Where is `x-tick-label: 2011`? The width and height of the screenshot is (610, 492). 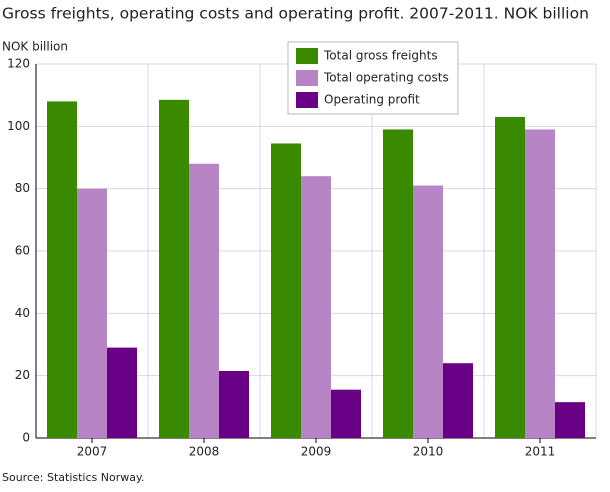 x-tick-label: 2011 is located at coordinates (540, 452).